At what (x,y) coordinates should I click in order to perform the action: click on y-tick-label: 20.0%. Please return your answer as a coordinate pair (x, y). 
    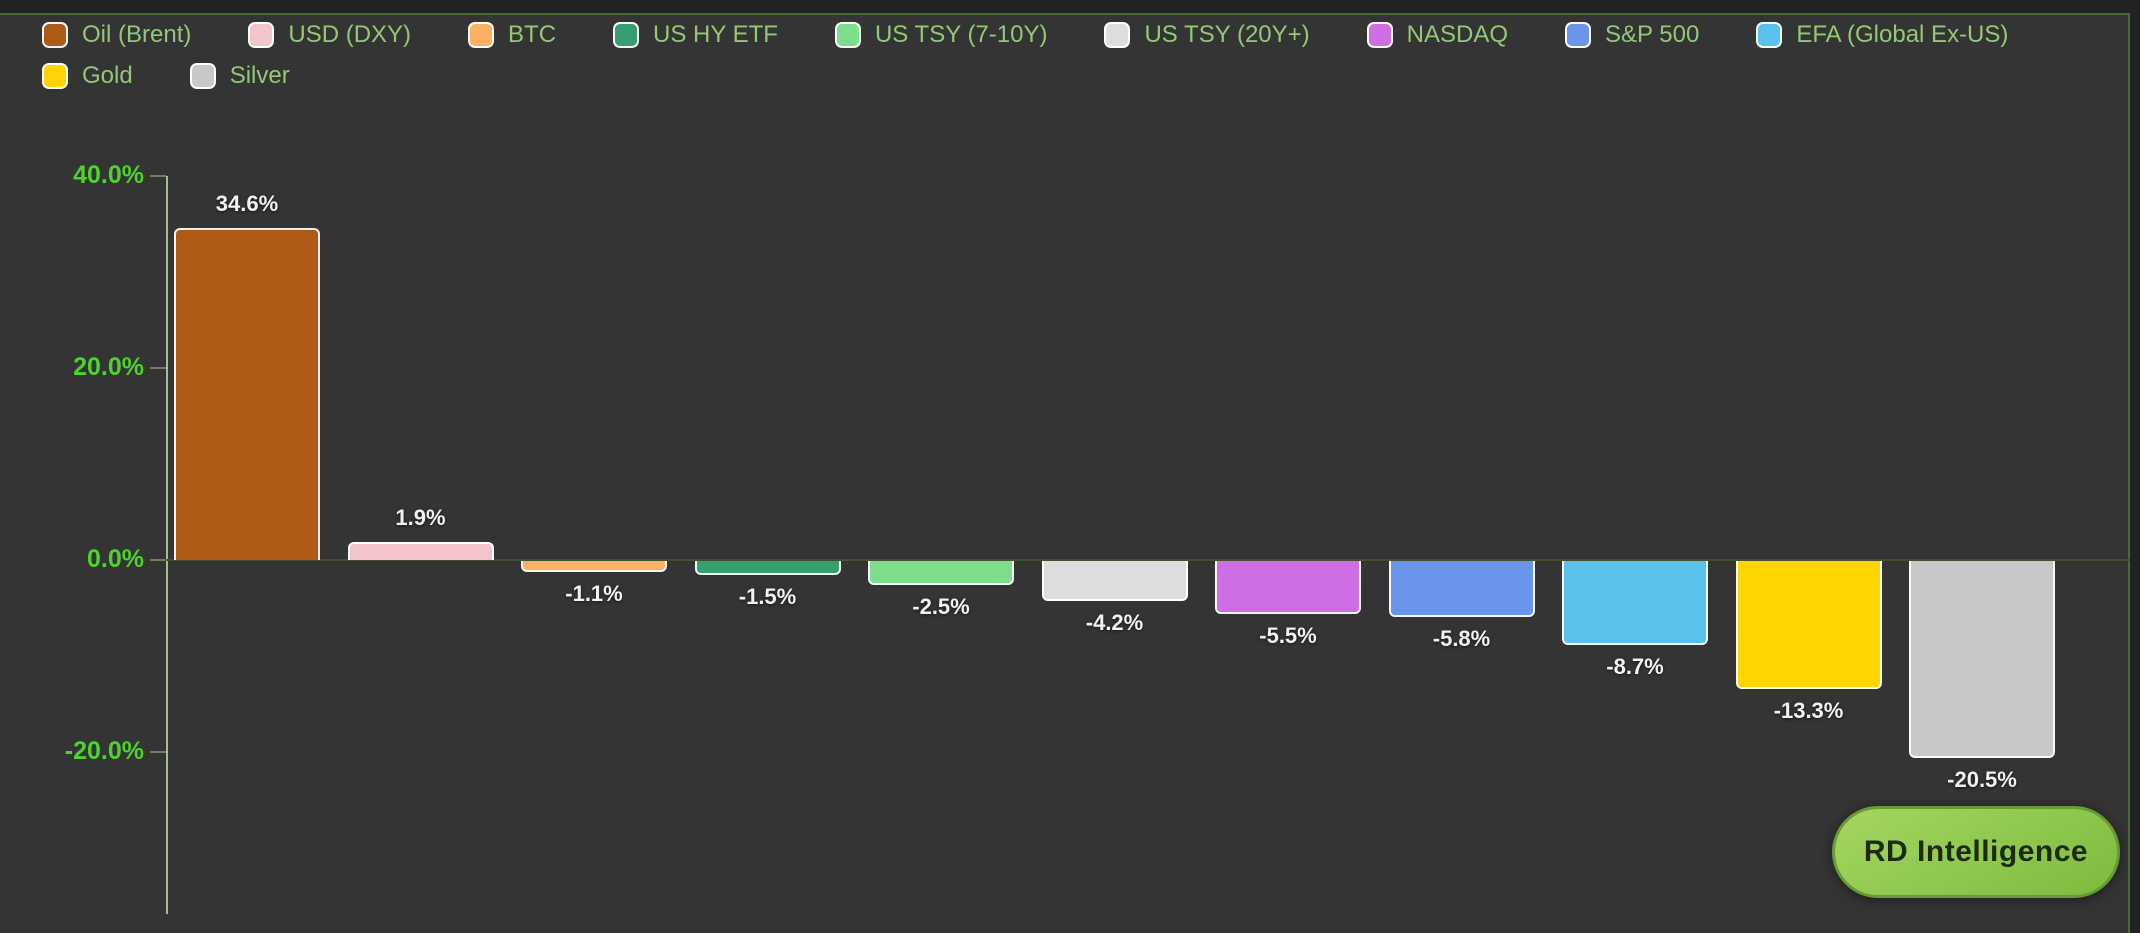
    Looking at the image, I should click on (108, 367).